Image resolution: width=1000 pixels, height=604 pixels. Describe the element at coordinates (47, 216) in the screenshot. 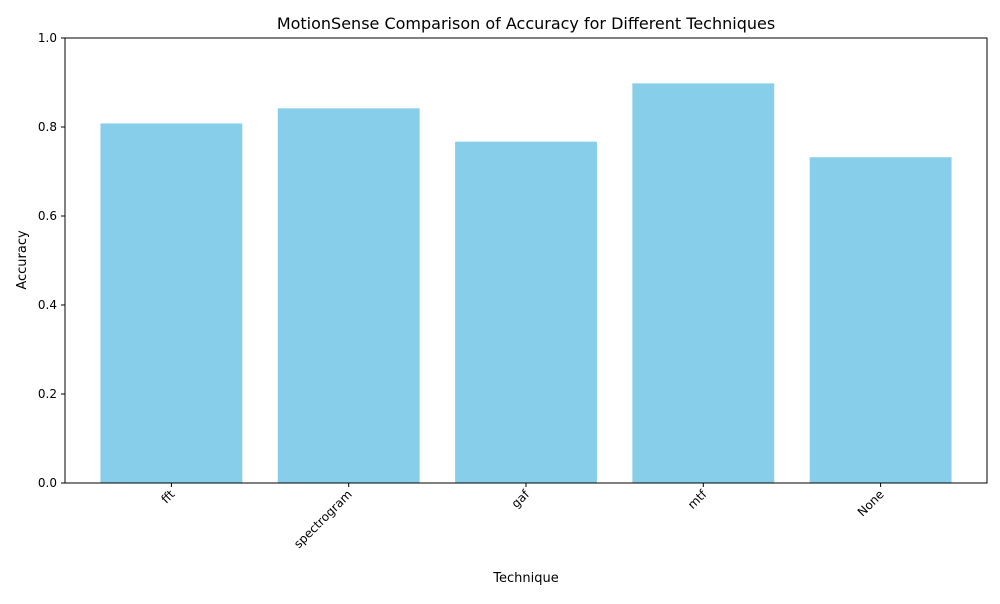

I see `y-tick-label: 0.6` at that location.